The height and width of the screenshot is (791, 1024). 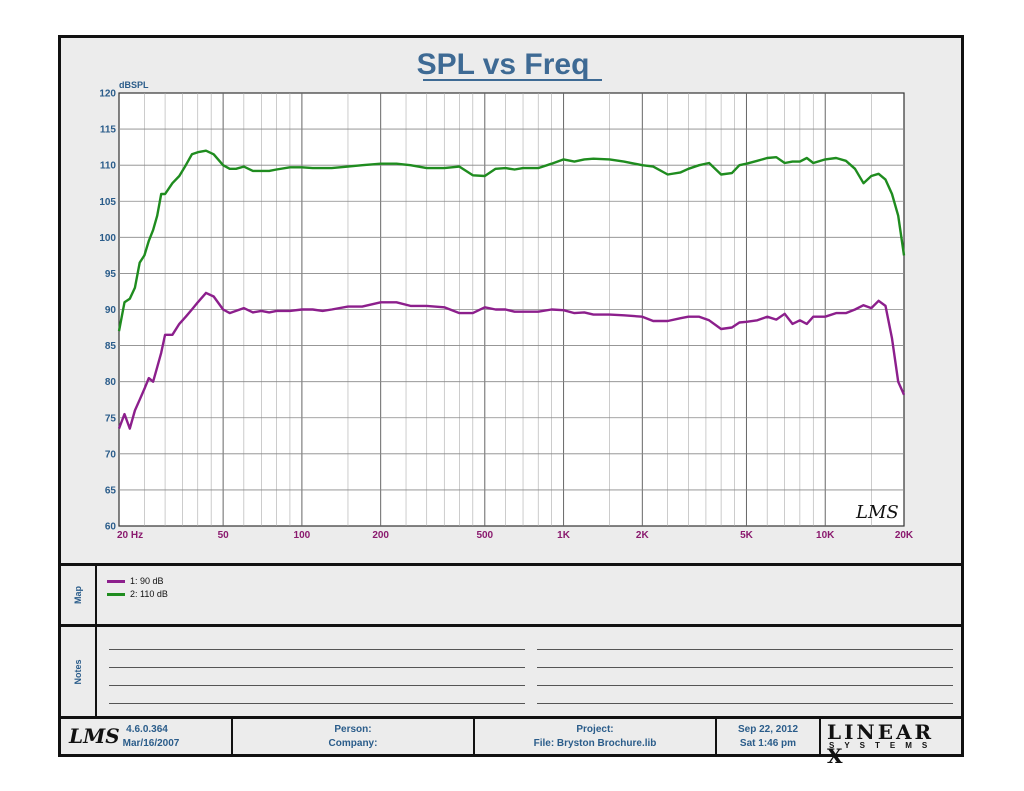 I want to click on company-label: Company:, so click(x=353, y=743).